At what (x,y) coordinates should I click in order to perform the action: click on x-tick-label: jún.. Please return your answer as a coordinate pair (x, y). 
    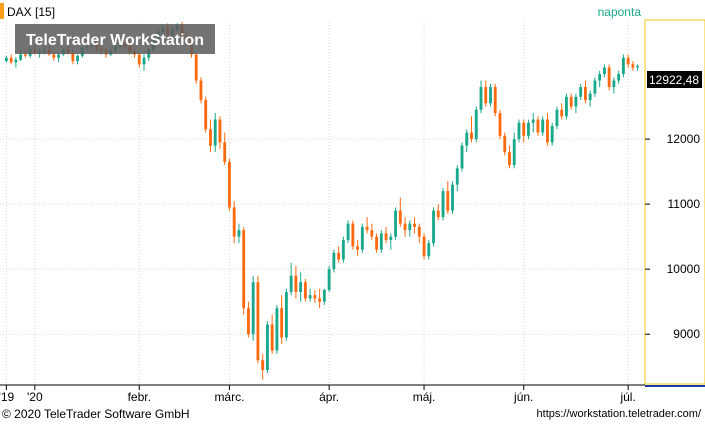
    Looking at the image, I should click on (523, 397).